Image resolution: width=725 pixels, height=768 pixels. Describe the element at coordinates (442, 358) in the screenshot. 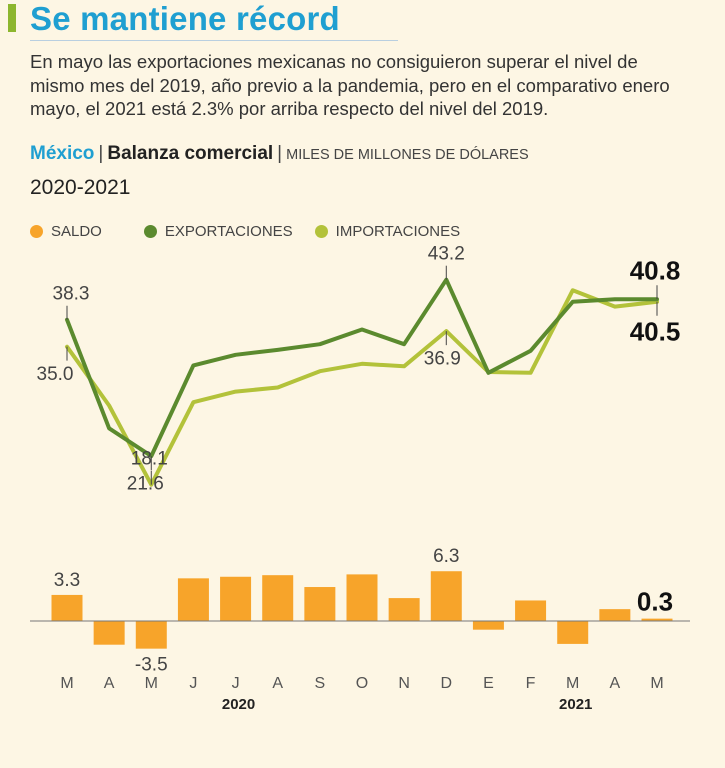

I see `line-data-label: 36.9` at that location.